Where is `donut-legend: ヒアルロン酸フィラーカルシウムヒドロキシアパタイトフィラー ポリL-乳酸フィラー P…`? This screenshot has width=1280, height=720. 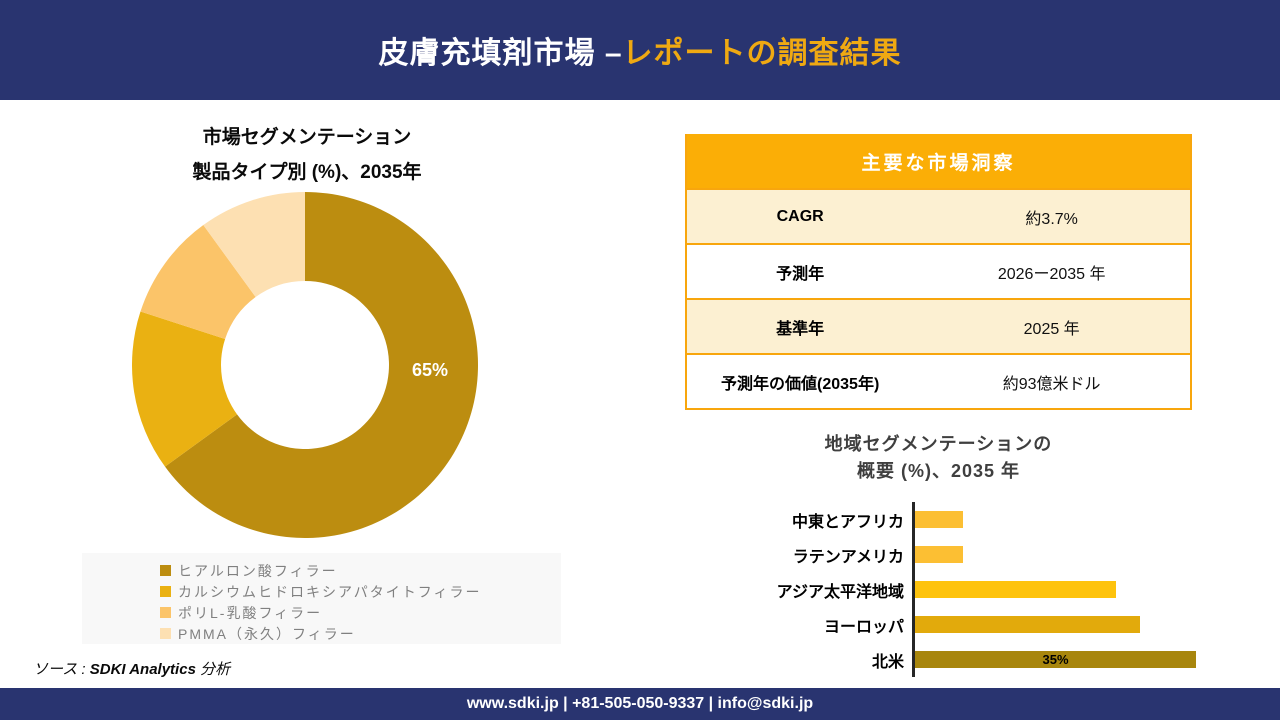
donut-legend: ヒアルロン酸フィラーカルシウムヒドロキシアパタイトフィラー ポリL-乳酸フィラー P… is located at coordinates (321, 598).